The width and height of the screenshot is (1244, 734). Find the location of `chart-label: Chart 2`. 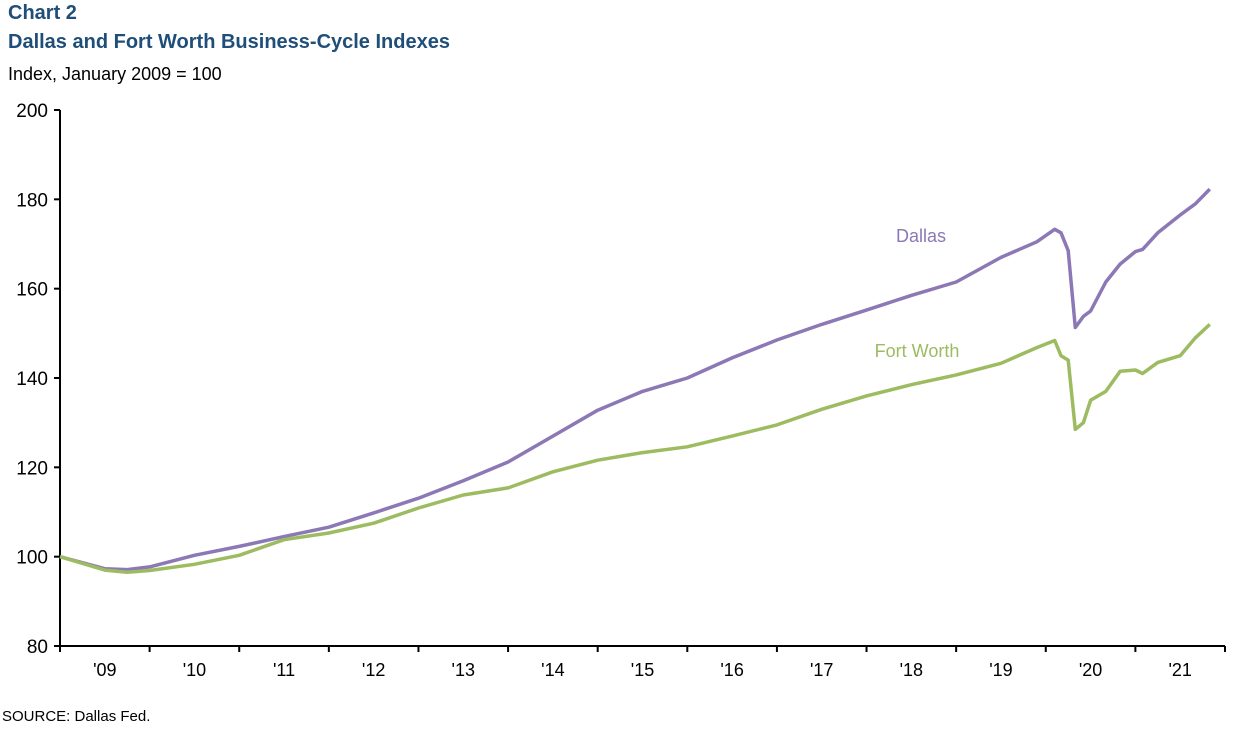

chart-label: Chart 2 is located at coordinates (42, 13).